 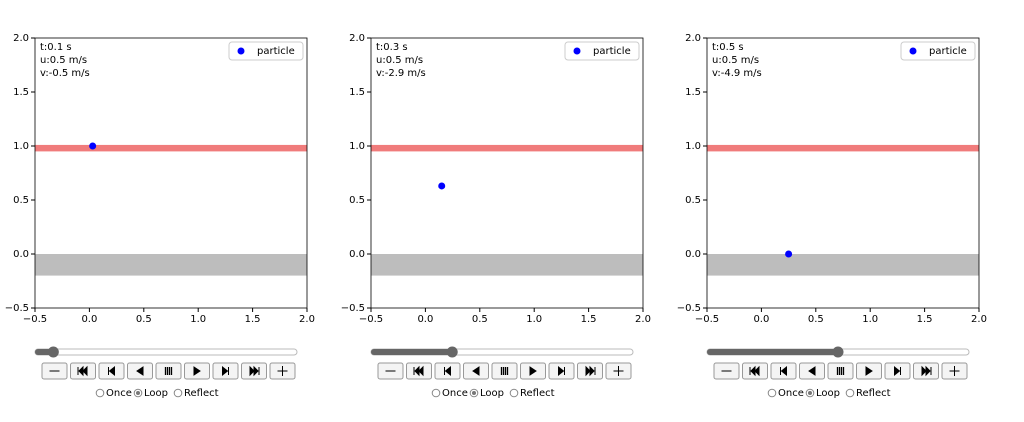 What do you see at coordinates (56, 47) in the screenshot?
I see `annotation: t:0.1 s` at bounding box center [56, 47].